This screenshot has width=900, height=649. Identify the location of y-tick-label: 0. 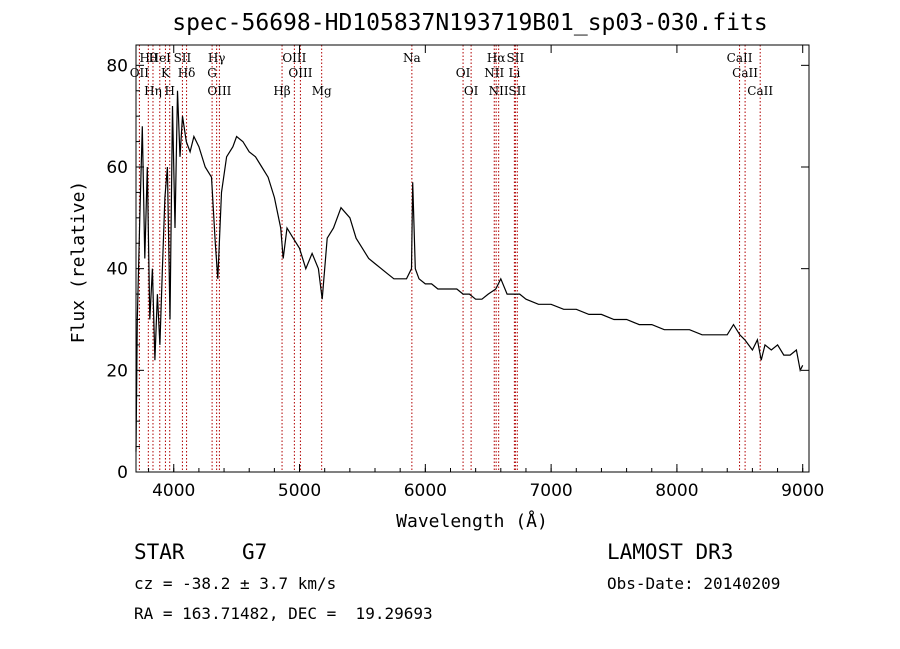
(122, 473).